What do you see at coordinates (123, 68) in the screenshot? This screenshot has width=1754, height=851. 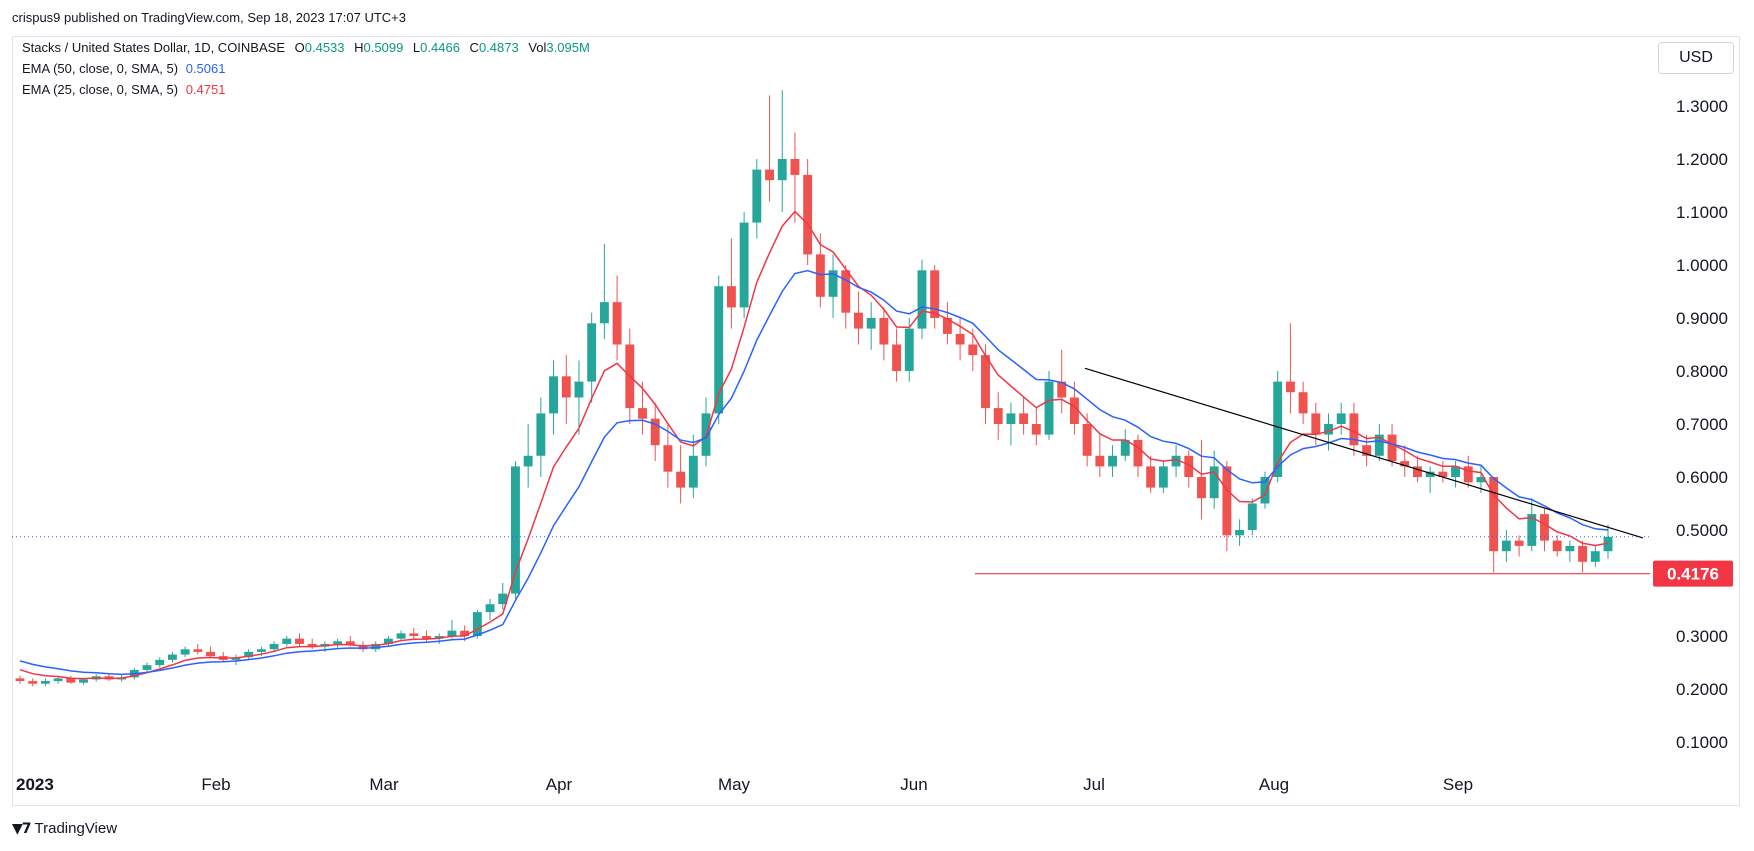 I see `legend-ema50-row: EMA (50, close, 0, SMA, 5) 0.5061` at bounding box center [123, 68].